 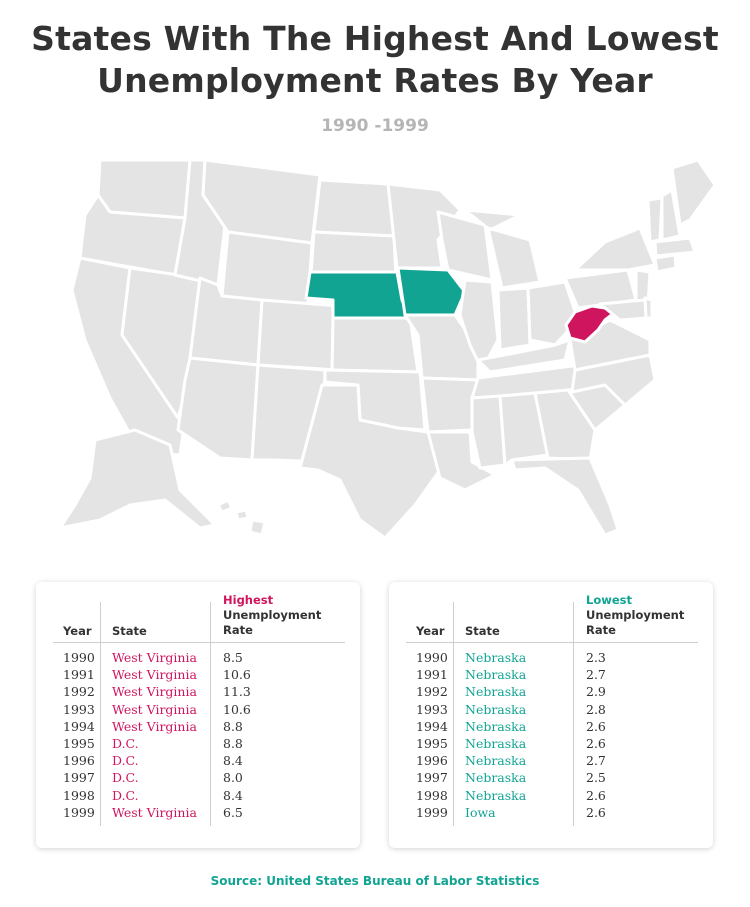 I want to click on col-header-rate-accent: Lowest, so click(x=609, y=600).